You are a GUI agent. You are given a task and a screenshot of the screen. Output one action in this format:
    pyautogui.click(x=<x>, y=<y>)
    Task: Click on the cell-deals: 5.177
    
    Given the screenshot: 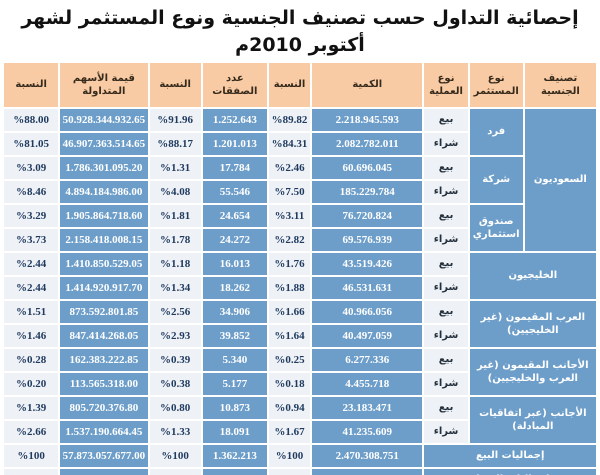 What is the action you would take?
    pyautogui.click(x=234, y=384)
    